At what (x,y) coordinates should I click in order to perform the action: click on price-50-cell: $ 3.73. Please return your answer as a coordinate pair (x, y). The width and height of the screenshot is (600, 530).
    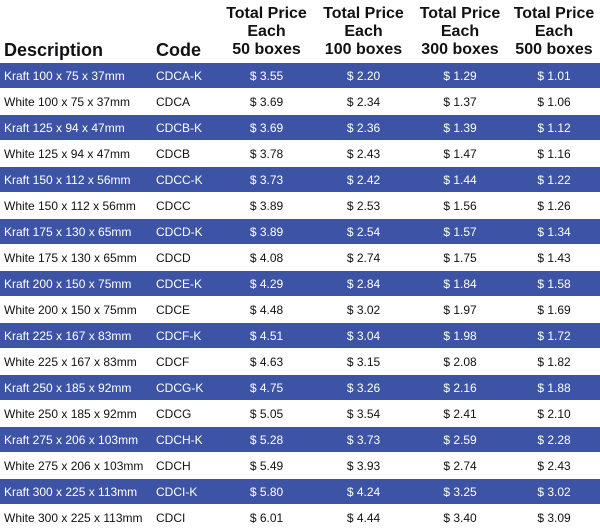
    Looking at the image, I should click on (266, 180).